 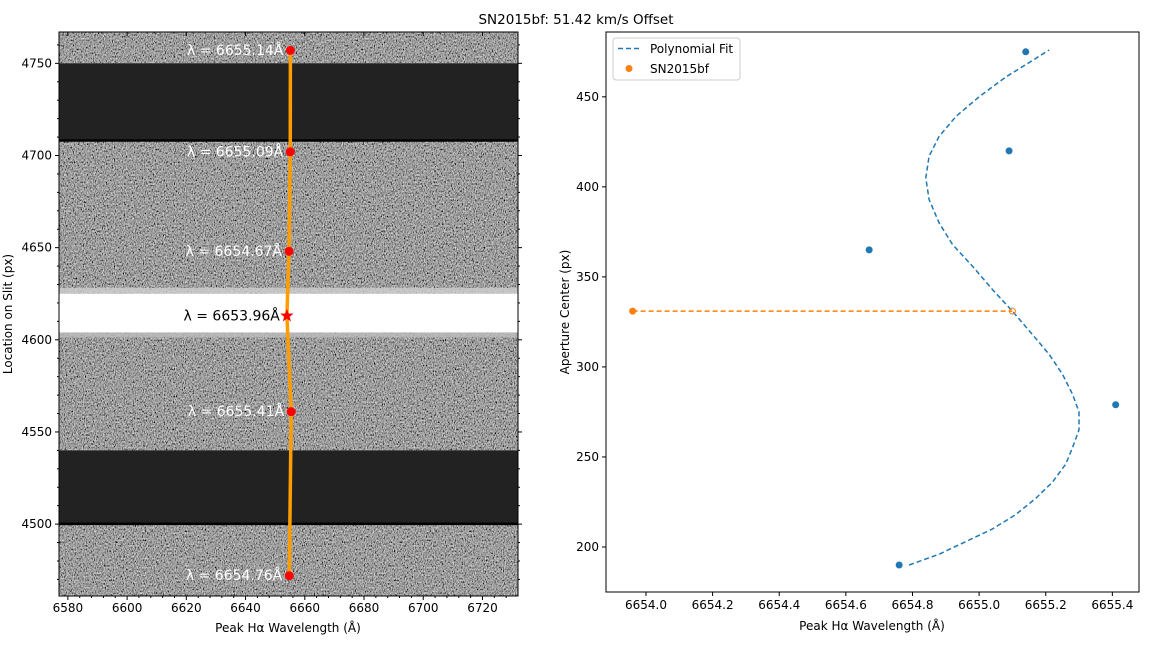 I want to click on peak-label: λ = 6653.96Å, so click(x=232, y=315).